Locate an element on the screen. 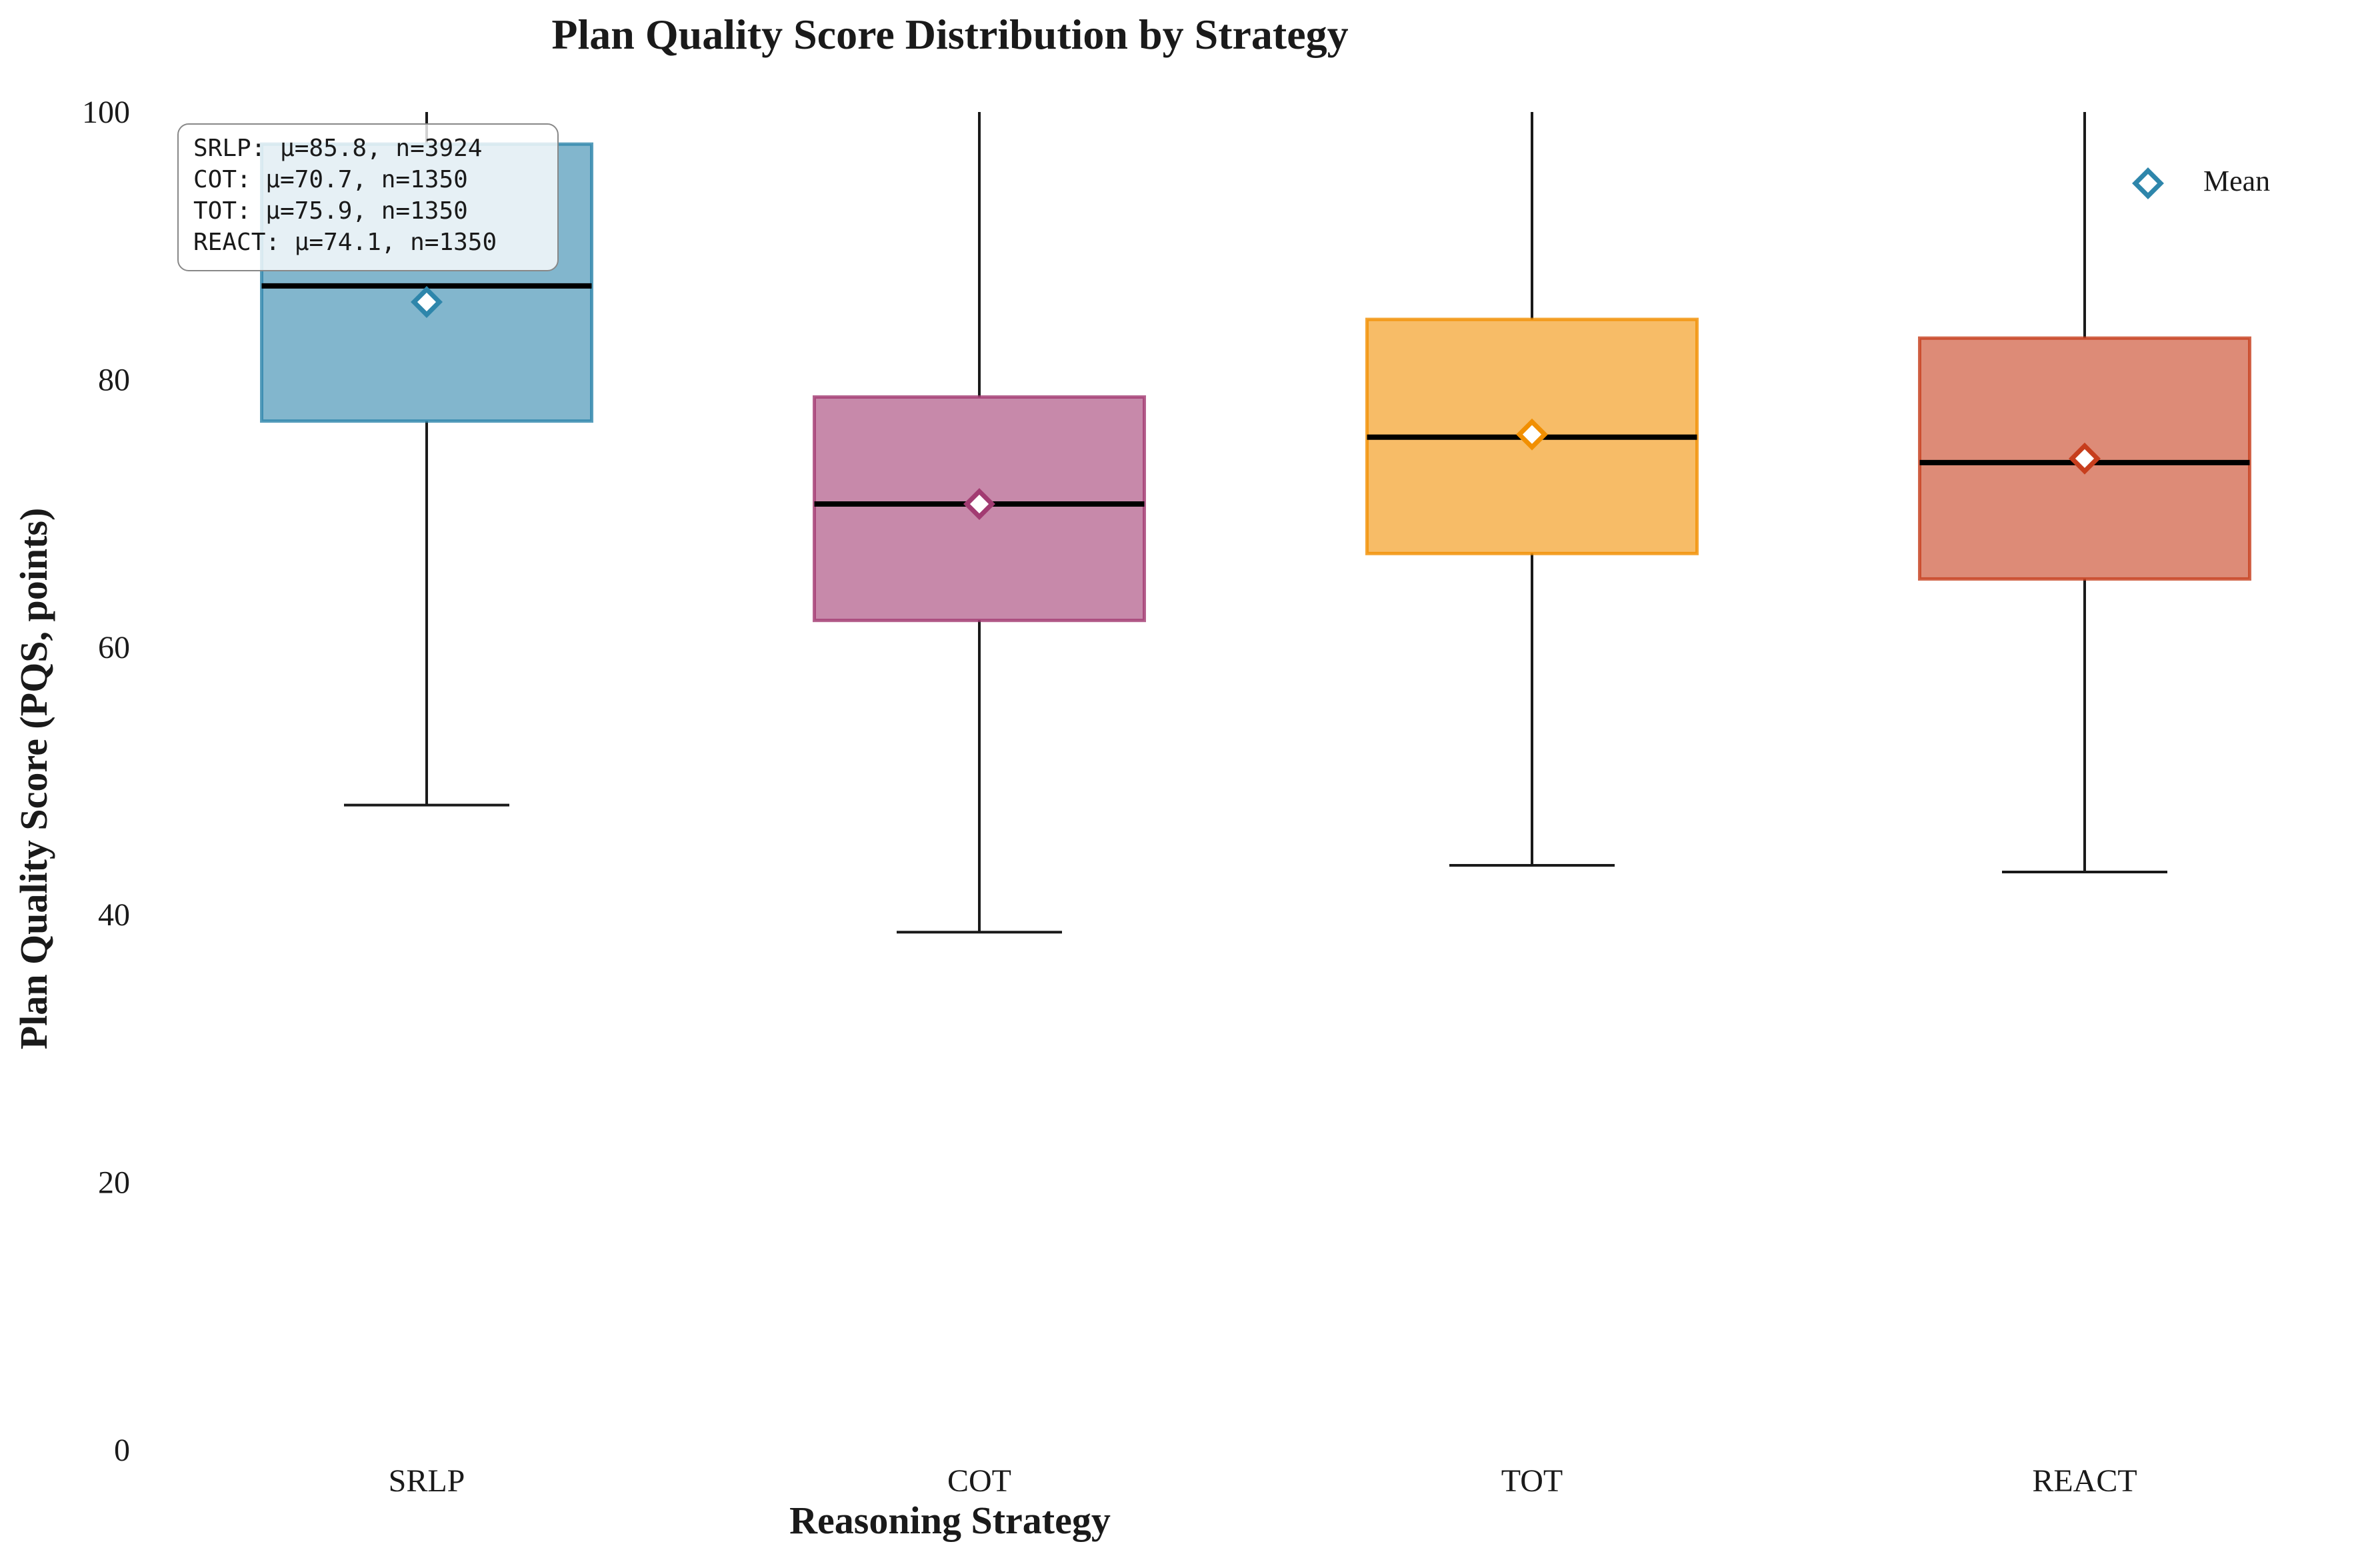 Image resolution: width=2368 pixels, height=1568 pixels. x-tick-label: TOT is located at coordinates (1532, 1481).